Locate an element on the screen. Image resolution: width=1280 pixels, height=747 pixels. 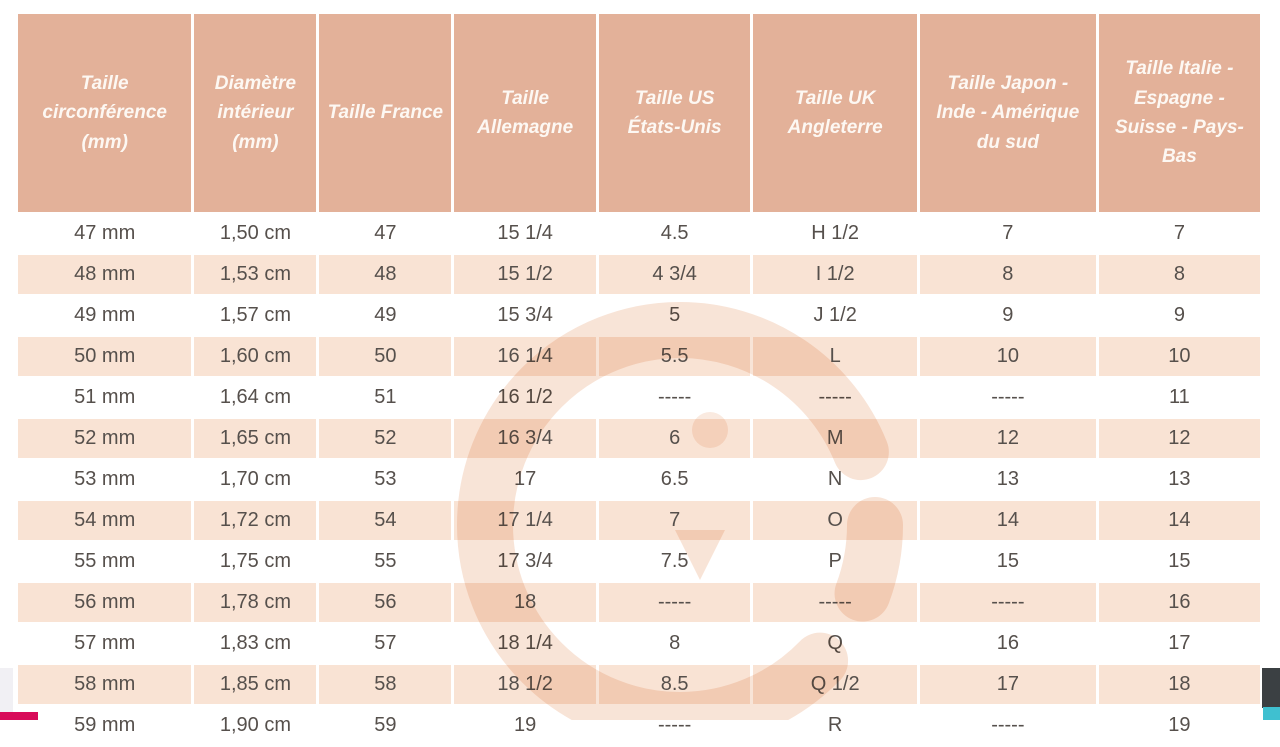
table-cell-r1-c1: 1,53 cm is located at coordinates (255, 274).